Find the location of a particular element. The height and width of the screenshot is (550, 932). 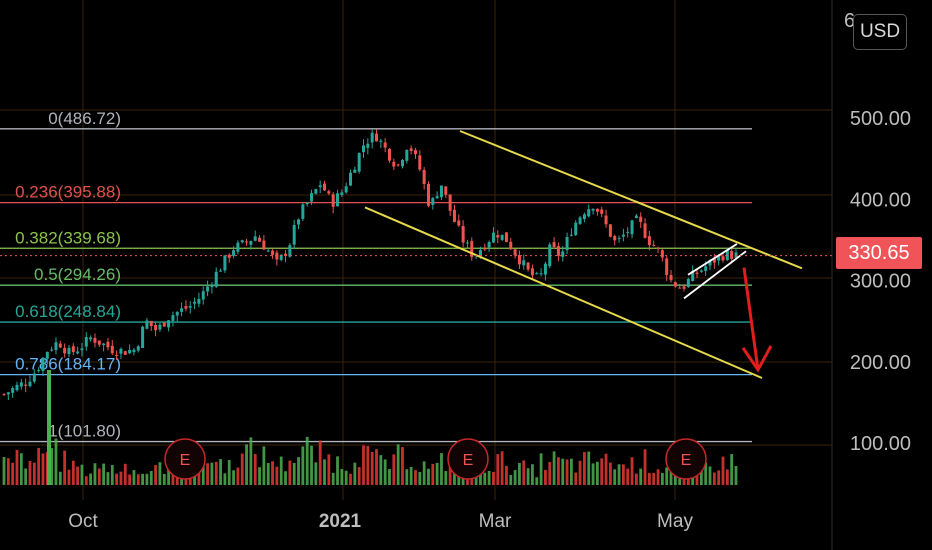

fib-label-6: 1(101.80) is located at coordinates (84, 431).